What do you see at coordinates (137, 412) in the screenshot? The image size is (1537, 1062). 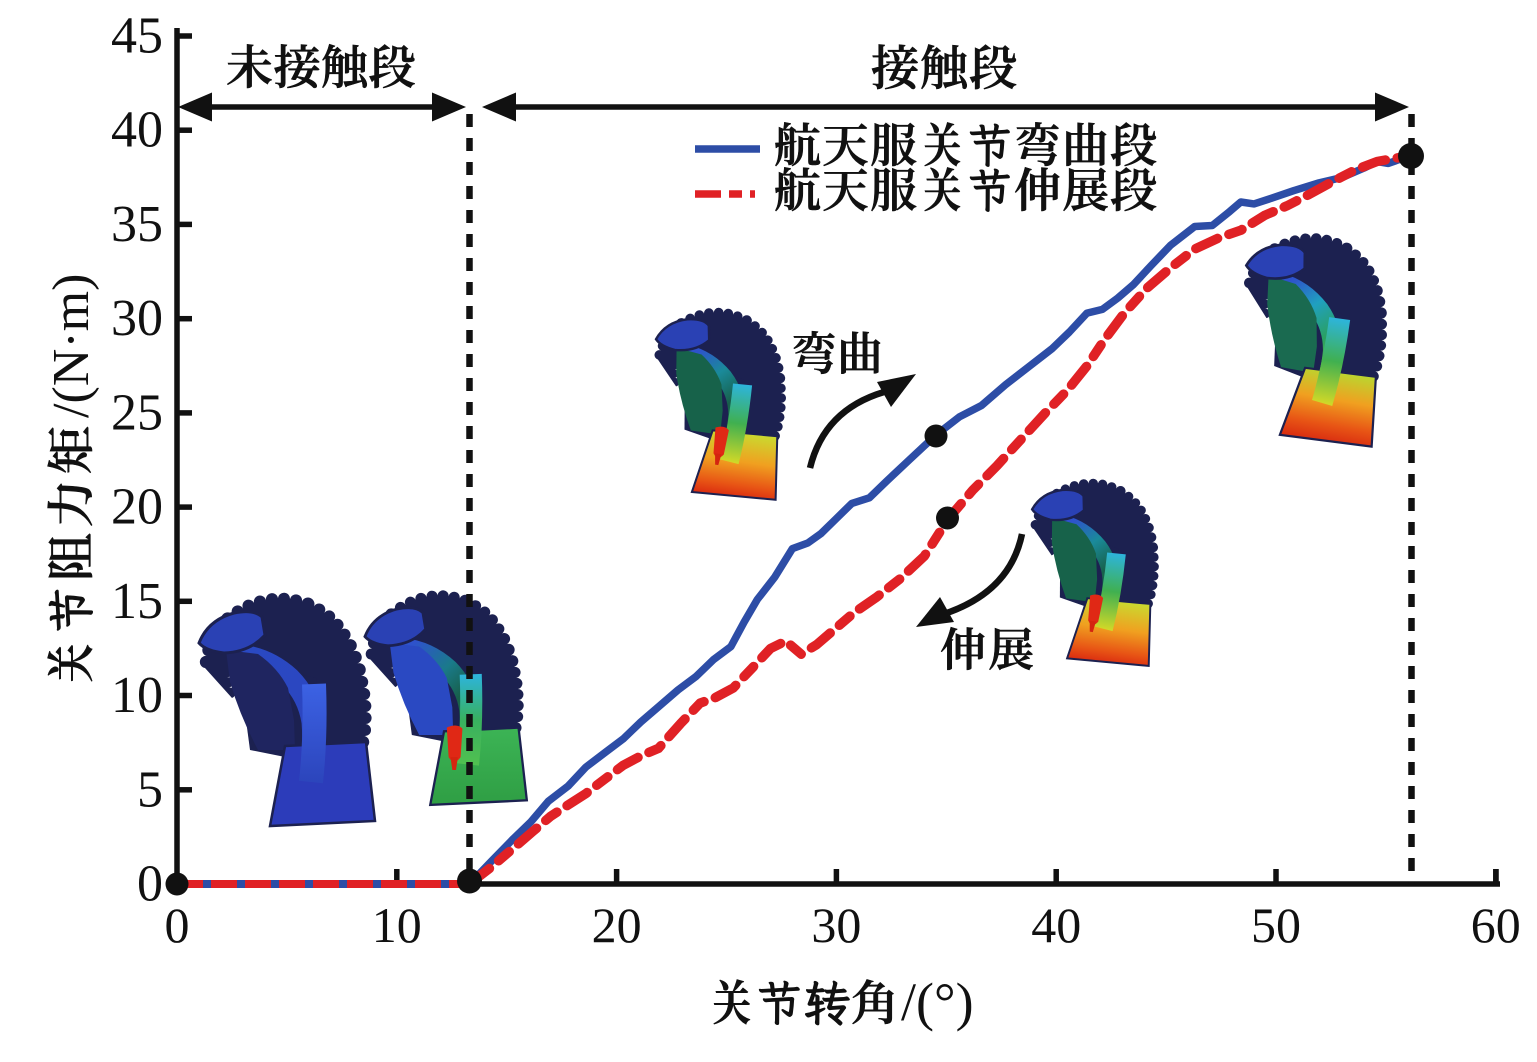 I see `svg-text: 25` at bounding box center [137, 412].